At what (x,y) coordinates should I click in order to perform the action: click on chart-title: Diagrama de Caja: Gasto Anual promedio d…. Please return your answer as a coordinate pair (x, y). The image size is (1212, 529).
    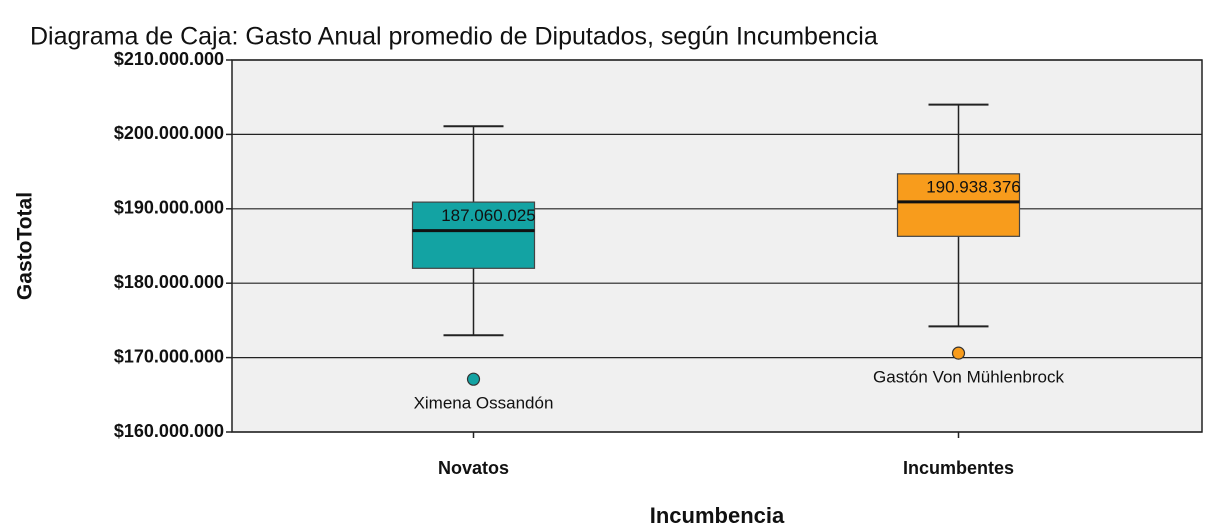
    Looking at the image, I should click on (454, 37).